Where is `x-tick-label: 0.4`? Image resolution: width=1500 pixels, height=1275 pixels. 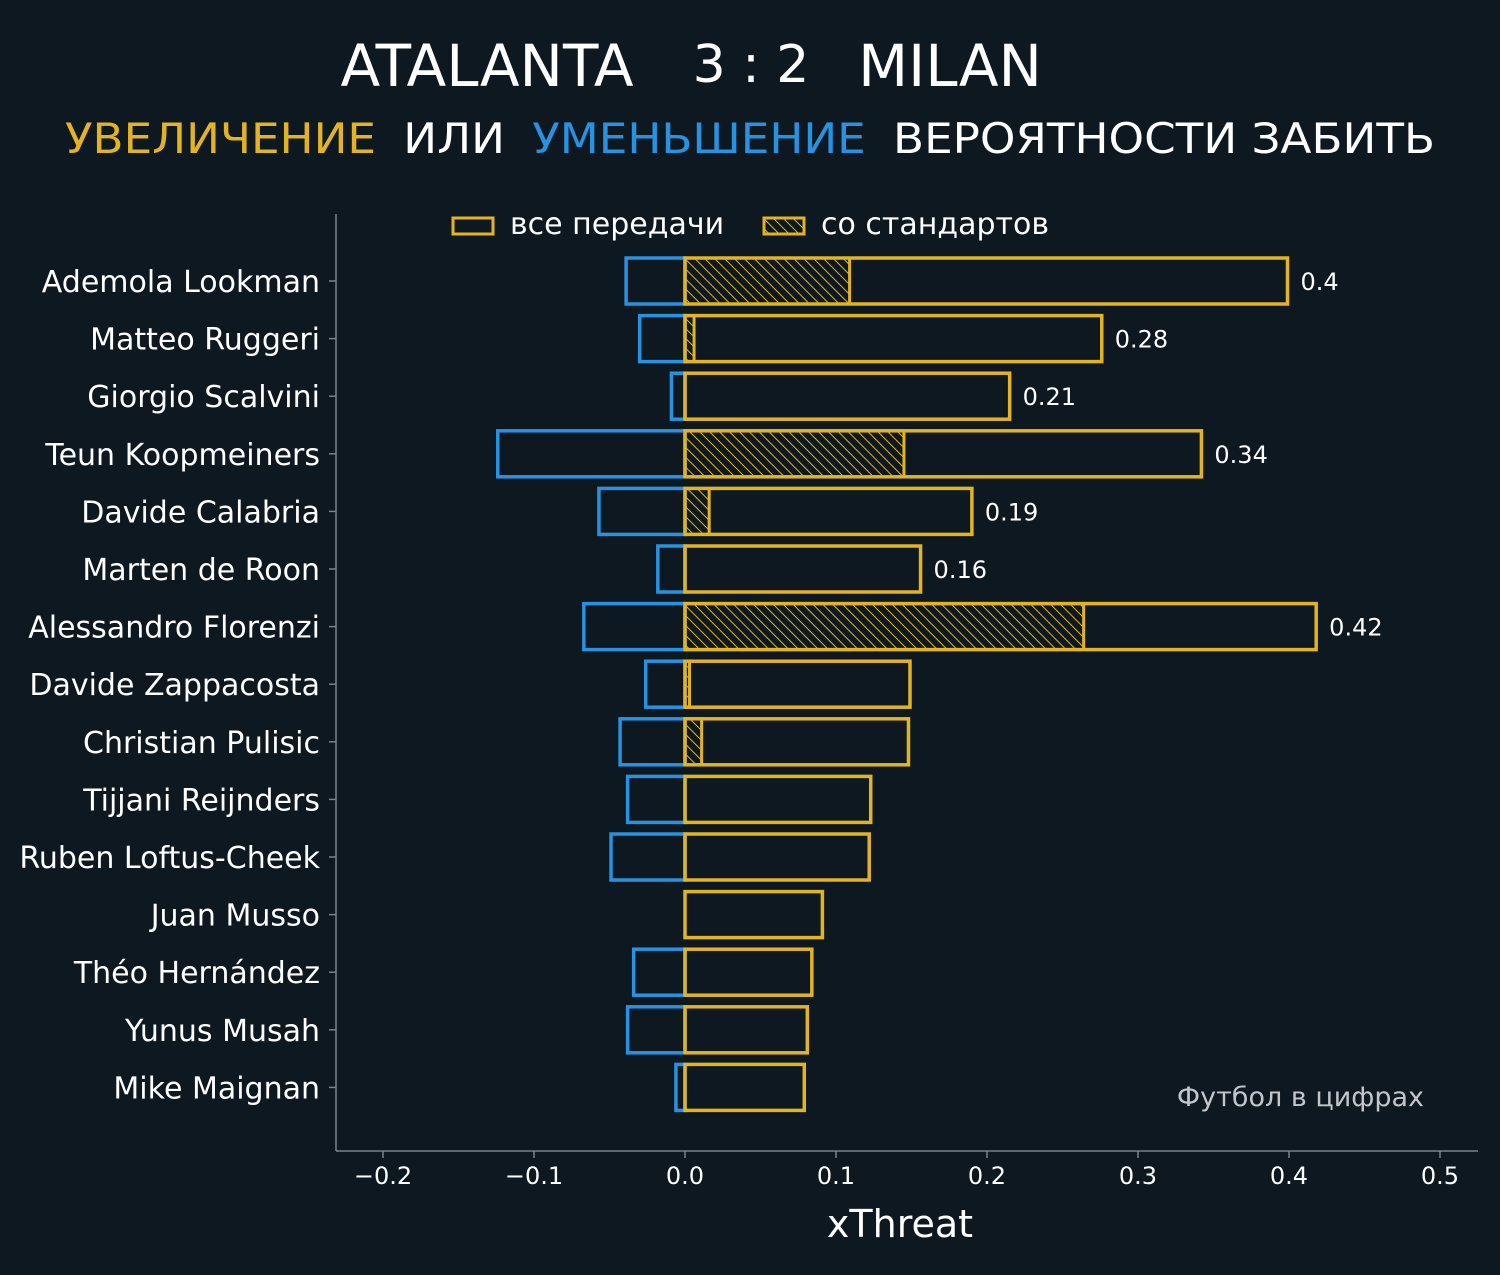 x-tick-label: 0.4 is located at coordinates (1289, 1176).